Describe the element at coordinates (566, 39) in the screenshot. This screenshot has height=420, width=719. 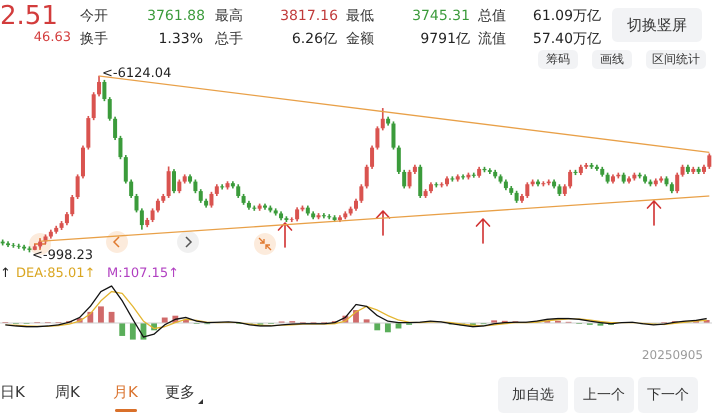
I see `text: 57.40万亿` at that location.